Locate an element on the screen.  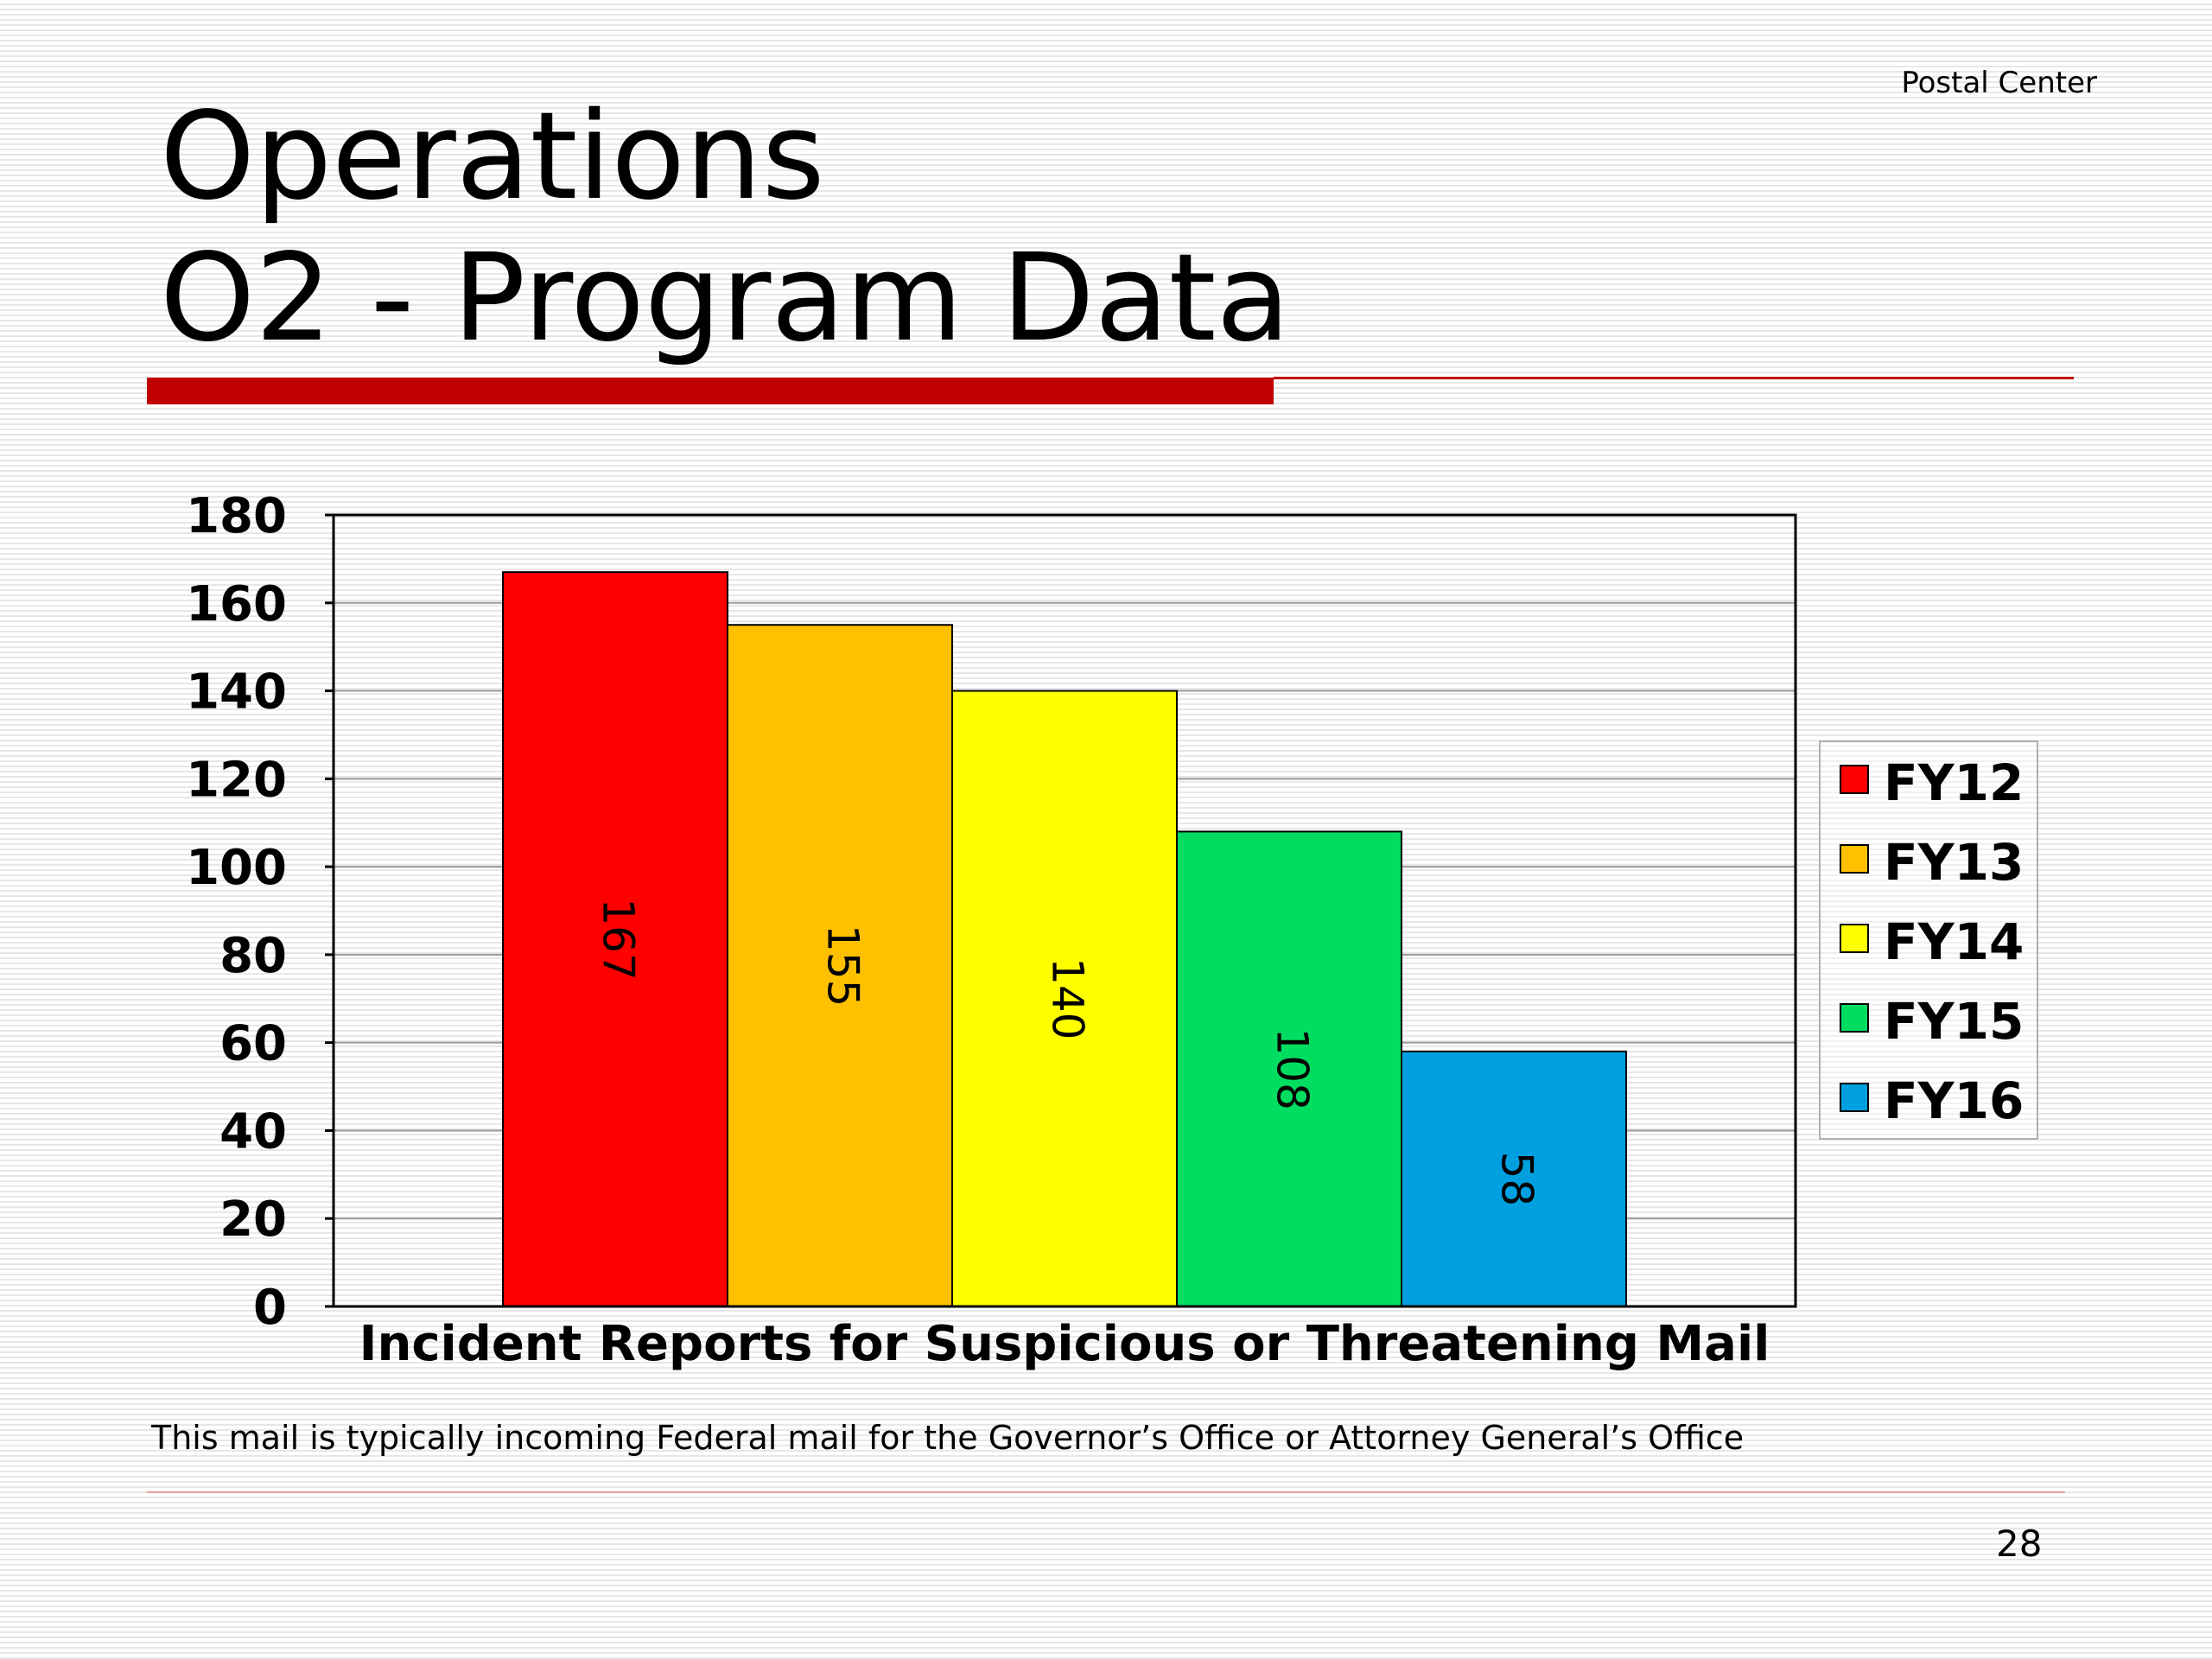
y-tick-label: 20 is located at coordinates (253, 1220).